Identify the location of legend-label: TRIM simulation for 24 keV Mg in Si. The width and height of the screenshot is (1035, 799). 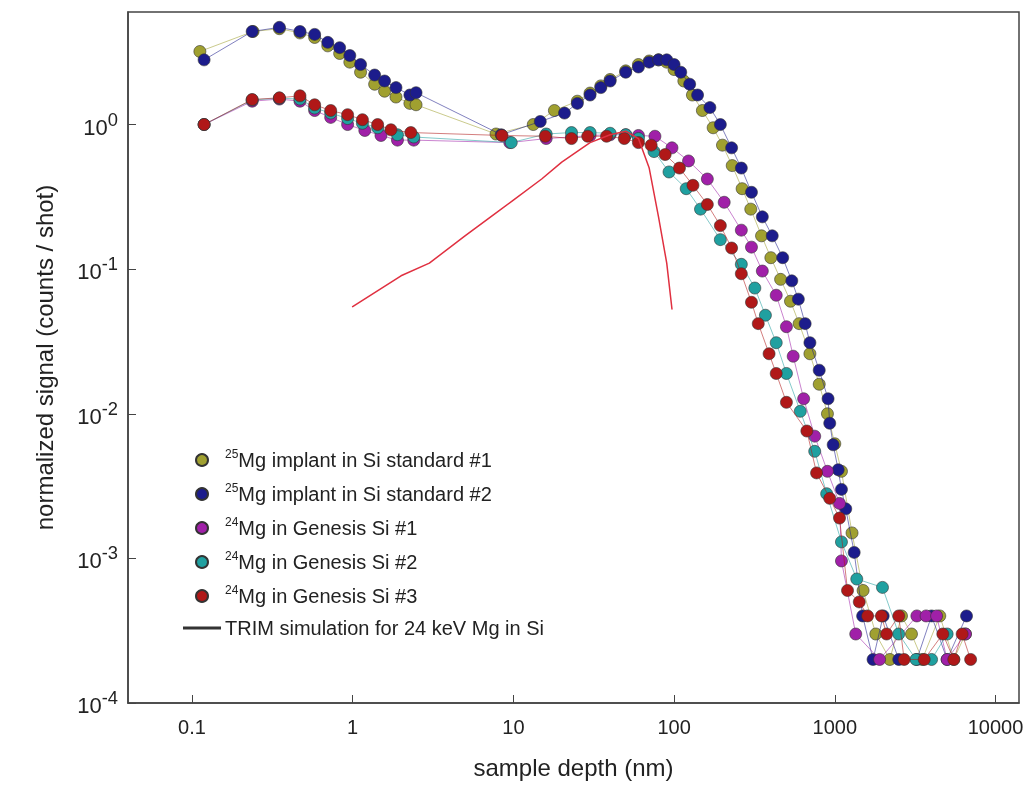
(384, 628).